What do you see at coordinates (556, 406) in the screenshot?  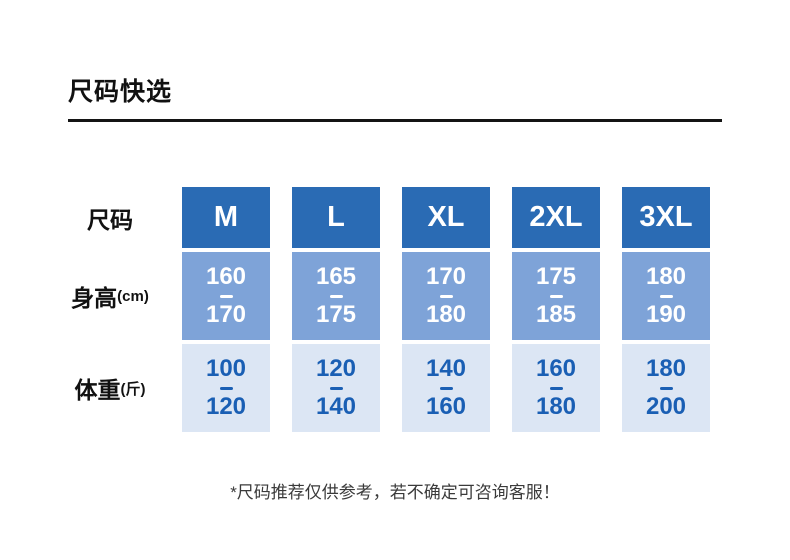 I see `weight-max: 180` at bounding box center [556, 406].